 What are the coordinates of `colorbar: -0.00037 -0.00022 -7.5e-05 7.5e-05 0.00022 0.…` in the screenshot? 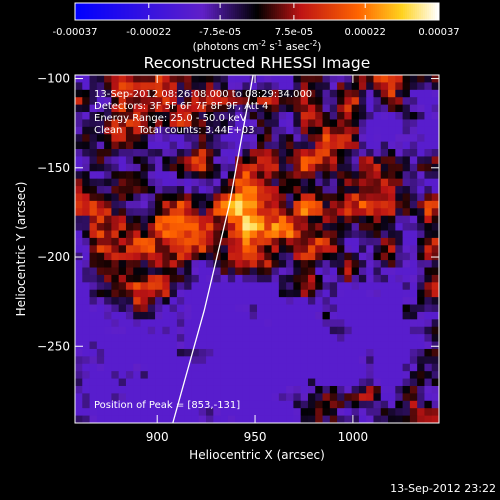 It's located at (256, 27).